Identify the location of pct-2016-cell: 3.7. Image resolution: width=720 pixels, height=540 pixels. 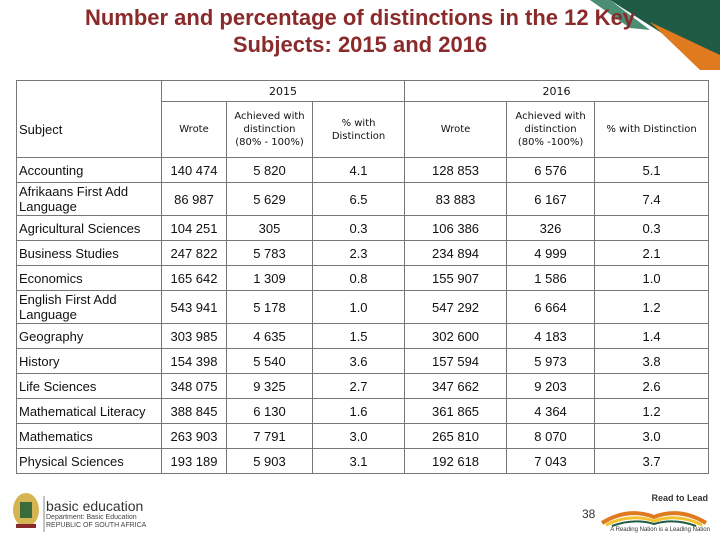
(652, 461).